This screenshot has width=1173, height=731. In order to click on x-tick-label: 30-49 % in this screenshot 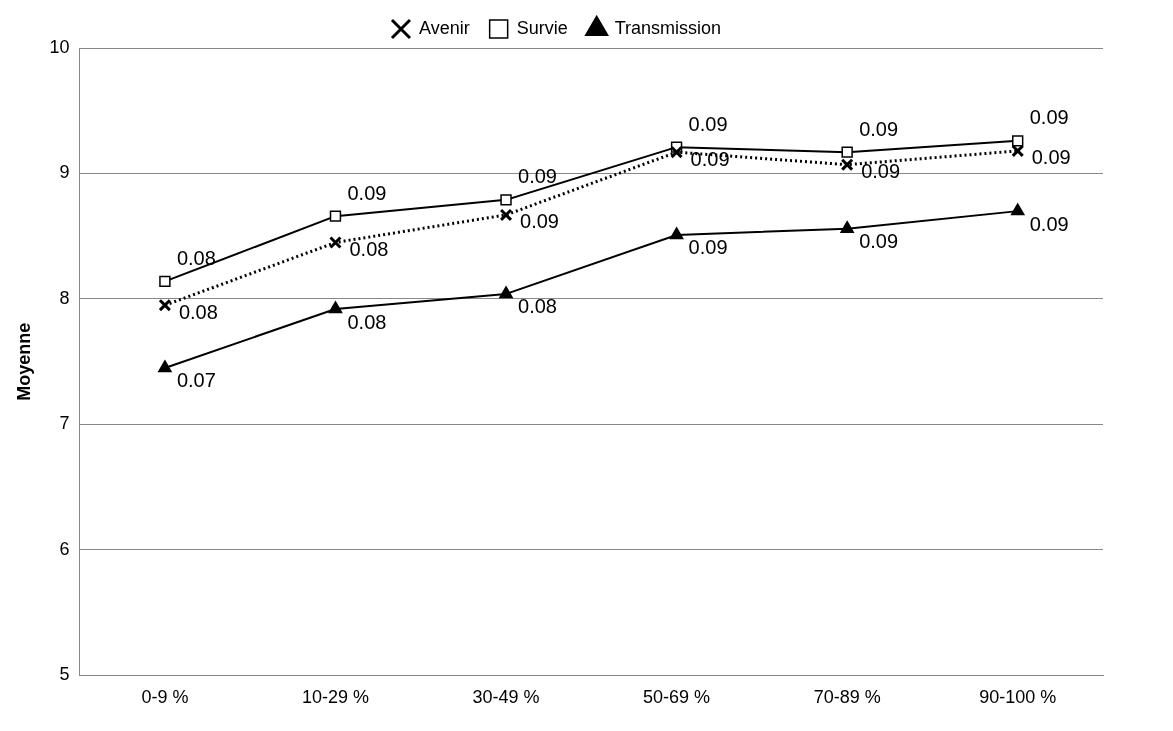, I will do `click(506, 697)`.